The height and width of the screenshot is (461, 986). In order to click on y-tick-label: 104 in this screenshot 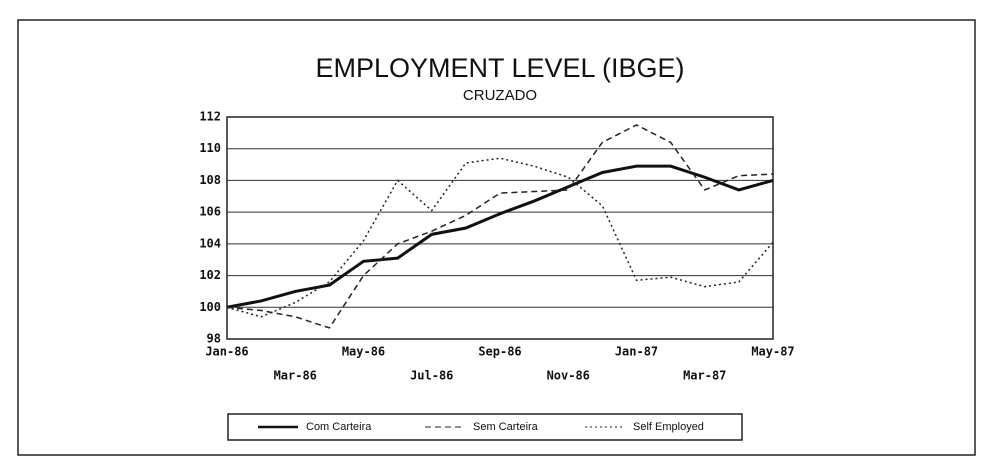, I will do `click(210, 243)`.